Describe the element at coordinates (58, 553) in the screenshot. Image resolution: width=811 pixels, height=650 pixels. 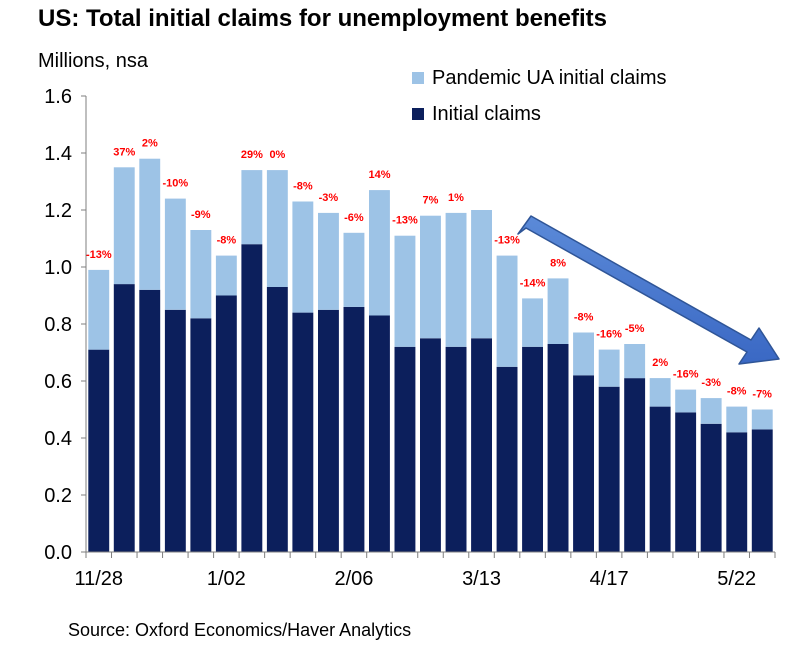
I see `y-tick-label: 0.0` at that location.